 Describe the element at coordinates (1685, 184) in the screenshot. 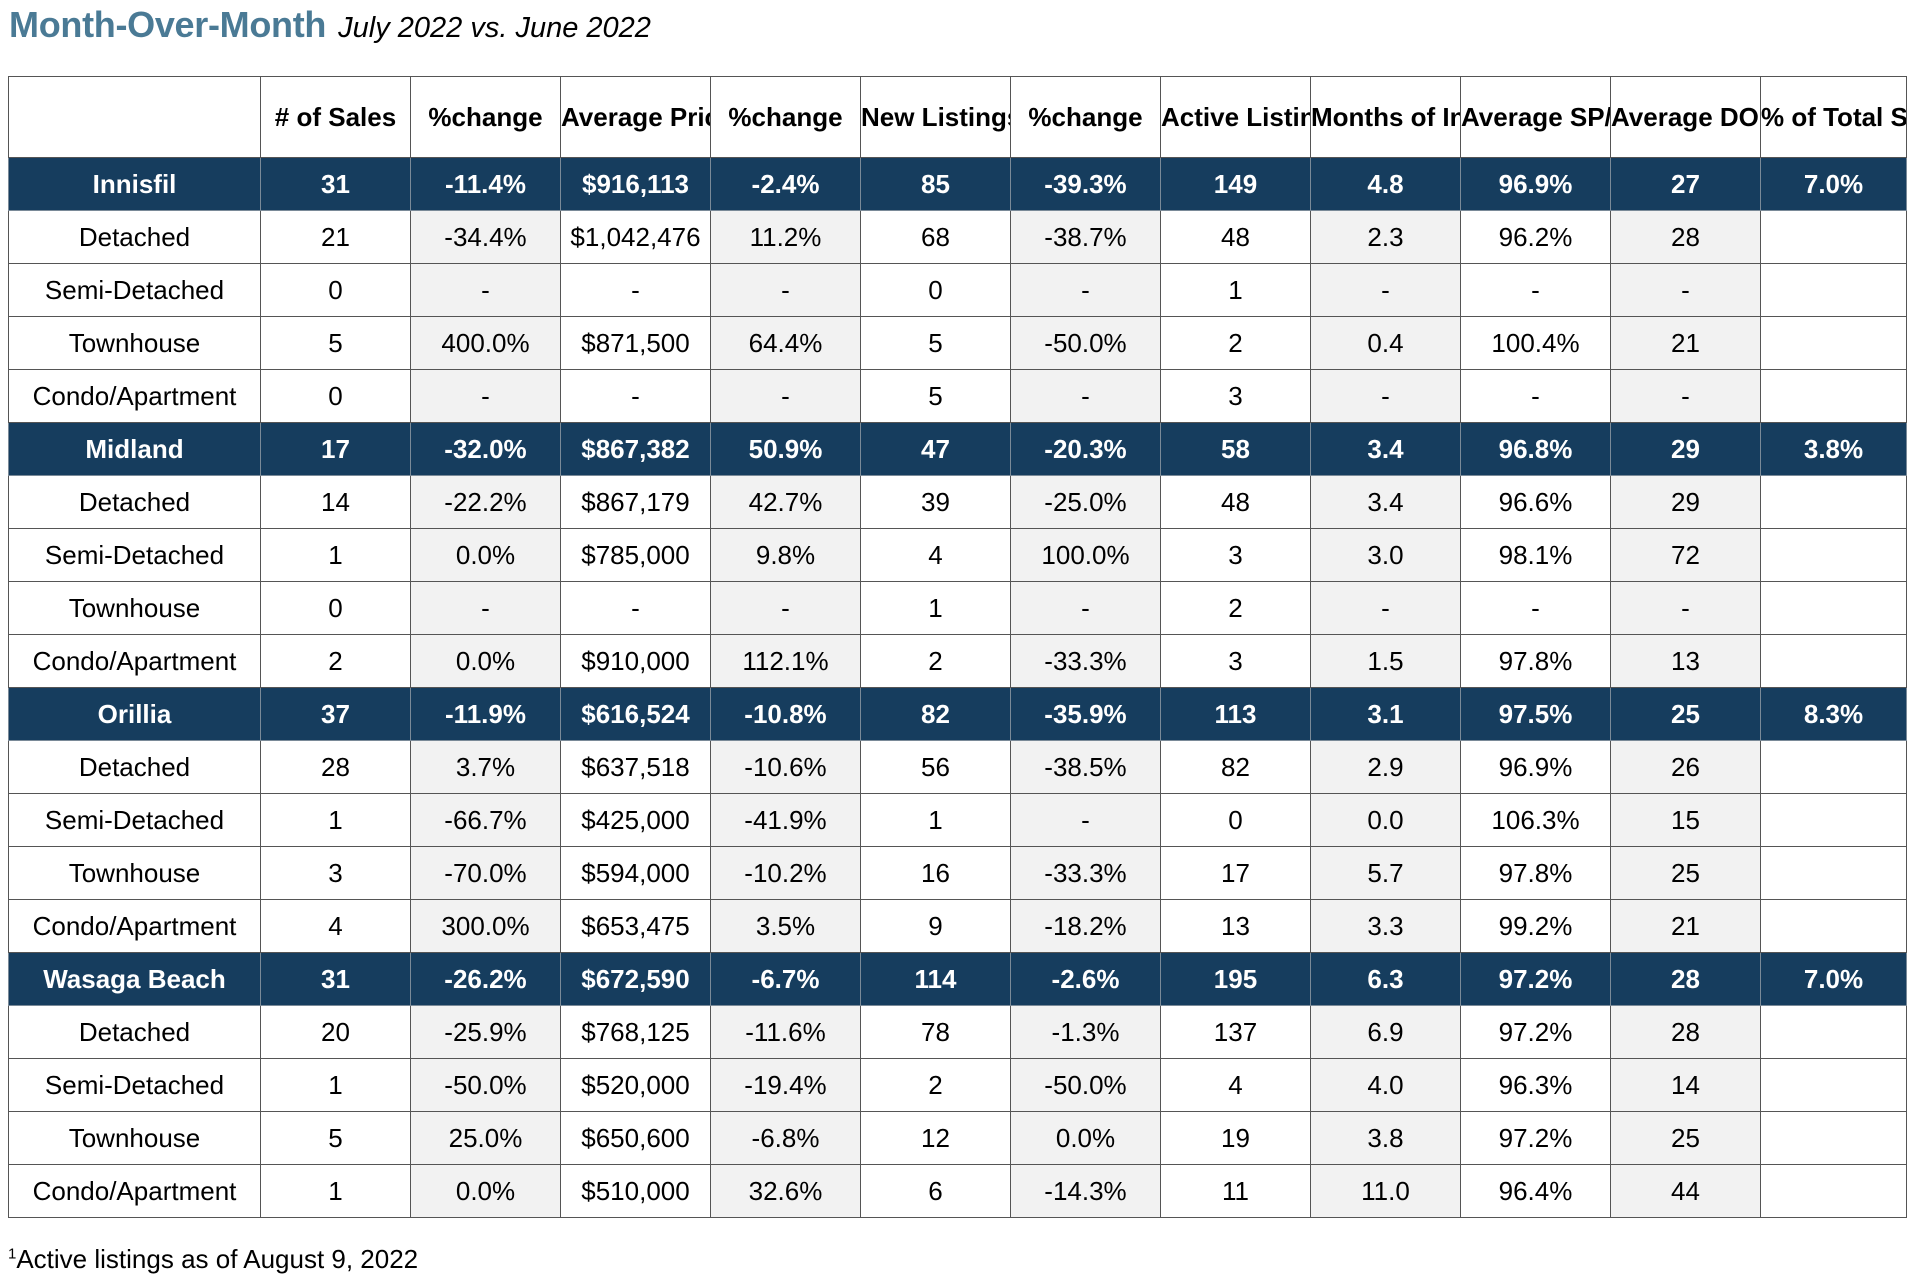

I see `cell-average-dom: 27` at that location.